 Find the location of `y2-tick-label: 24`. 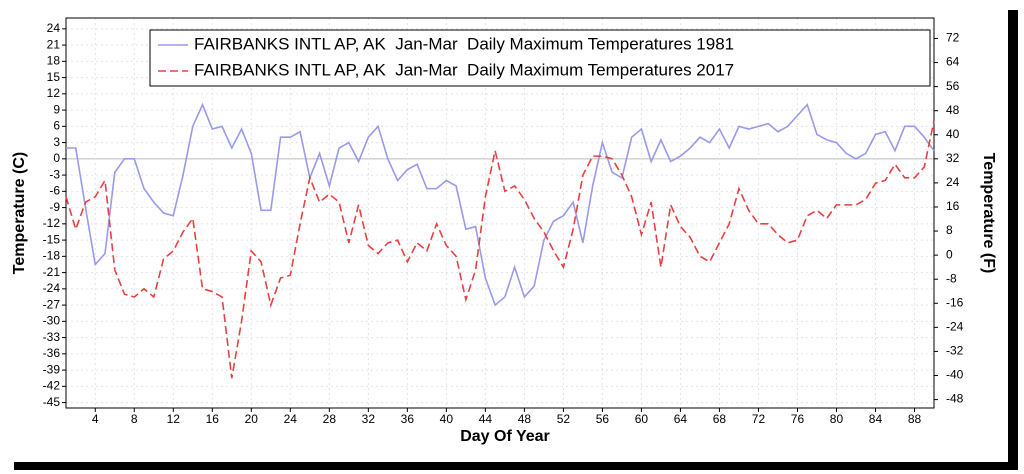

y2-tick-label: 24 is located at coordinates (953, 182).